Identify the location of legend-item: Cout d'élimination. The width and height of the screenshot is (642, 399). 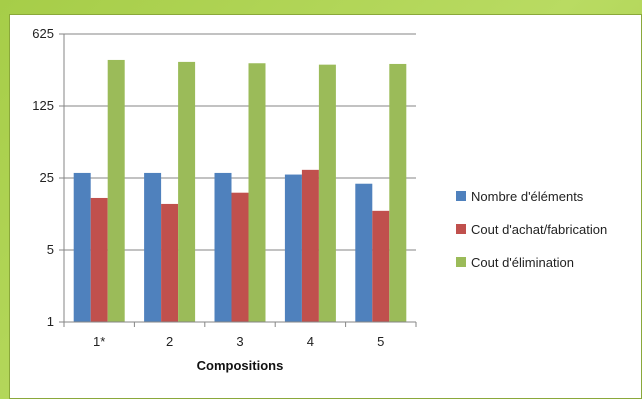
(531, 262).